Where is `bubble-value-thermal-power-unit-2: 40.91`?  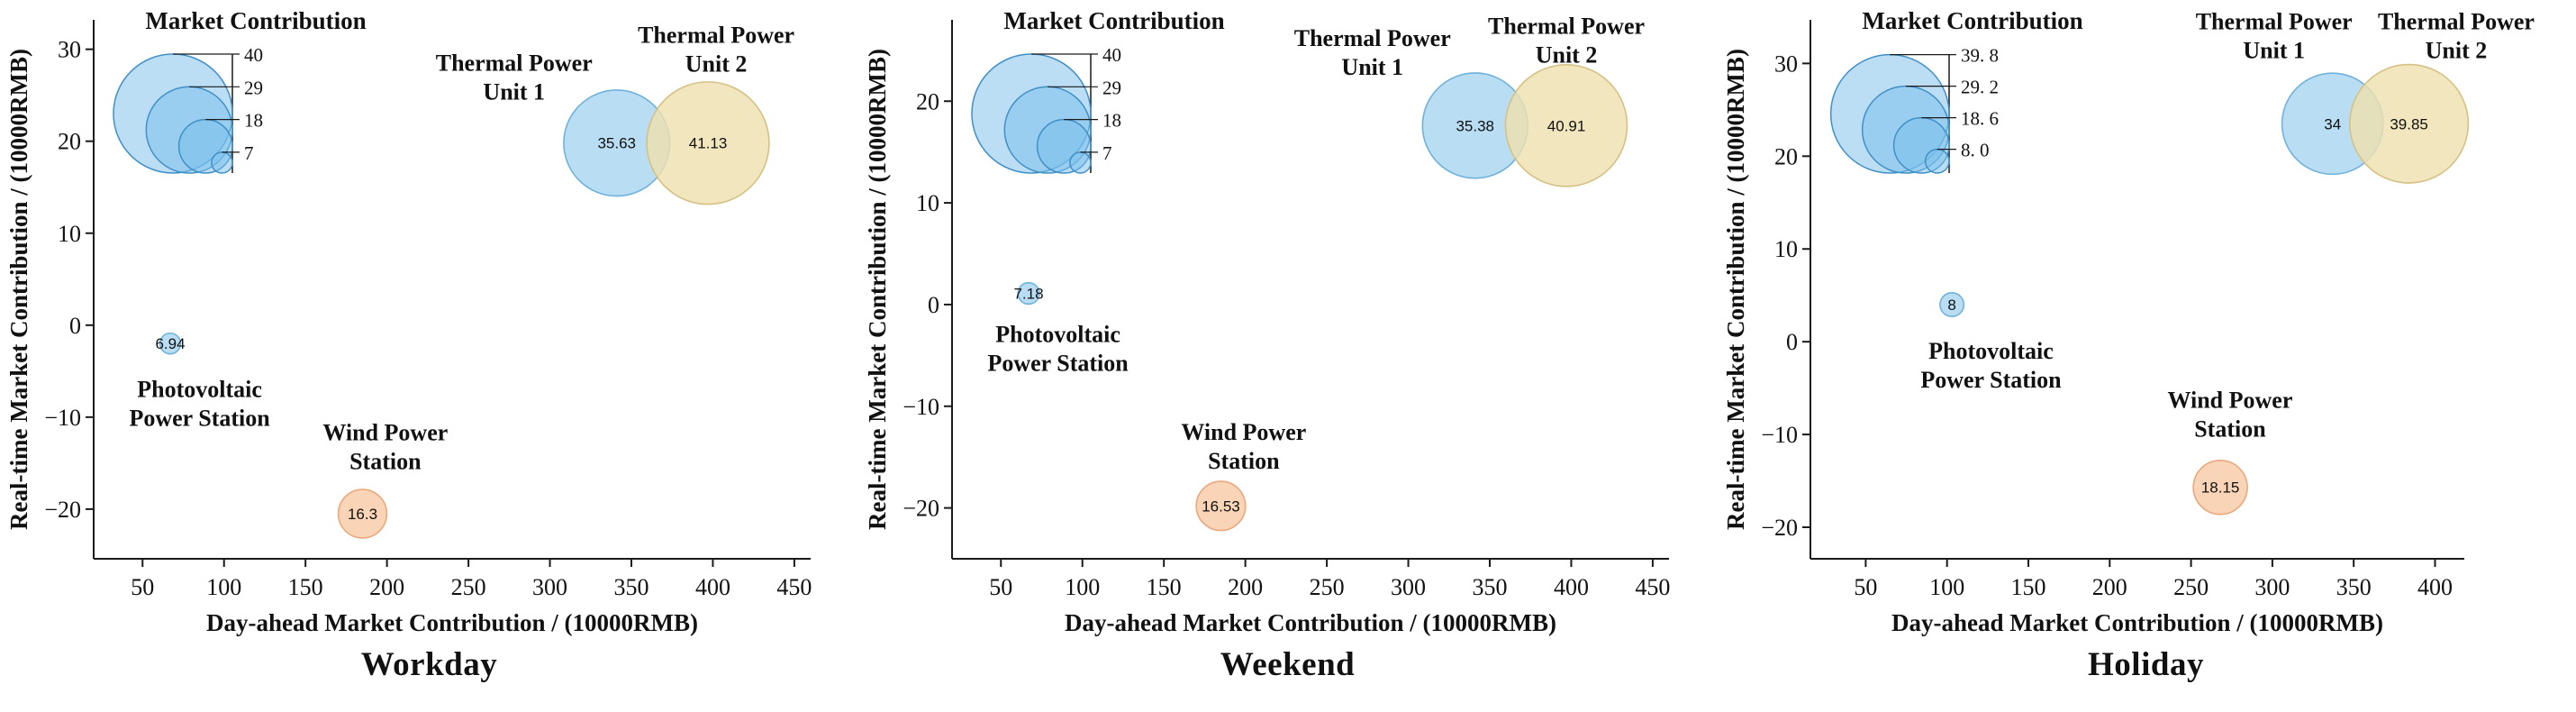
bubble-value-thermal-power-unit-2: 40.91 is located at coordinates (1566, 125).